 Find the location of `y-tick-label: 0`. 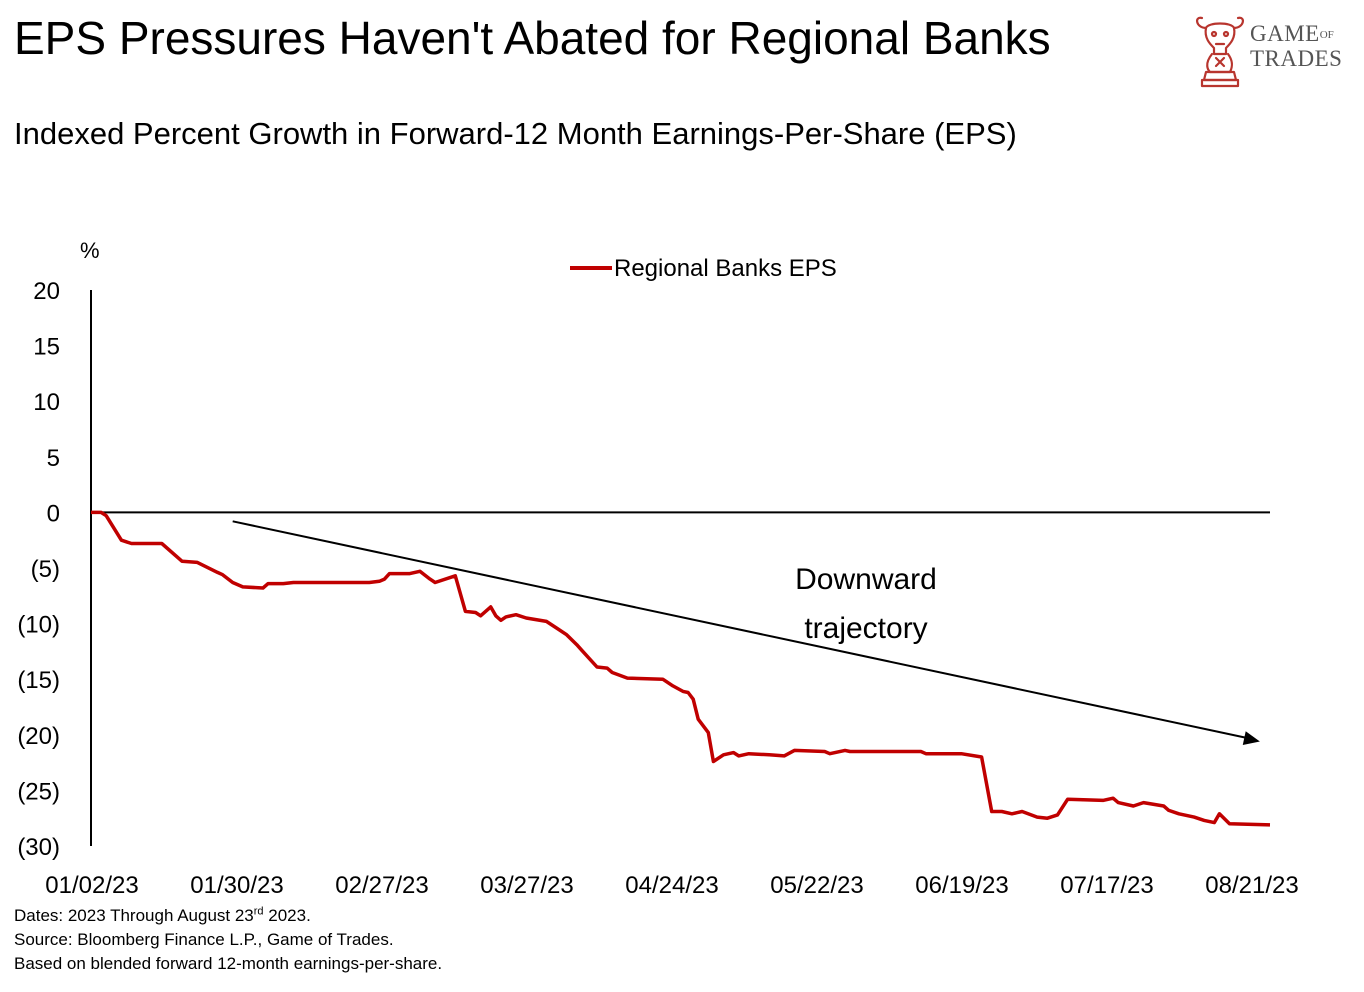

y-tick-label: 0 is located at coordinates (53, 513).